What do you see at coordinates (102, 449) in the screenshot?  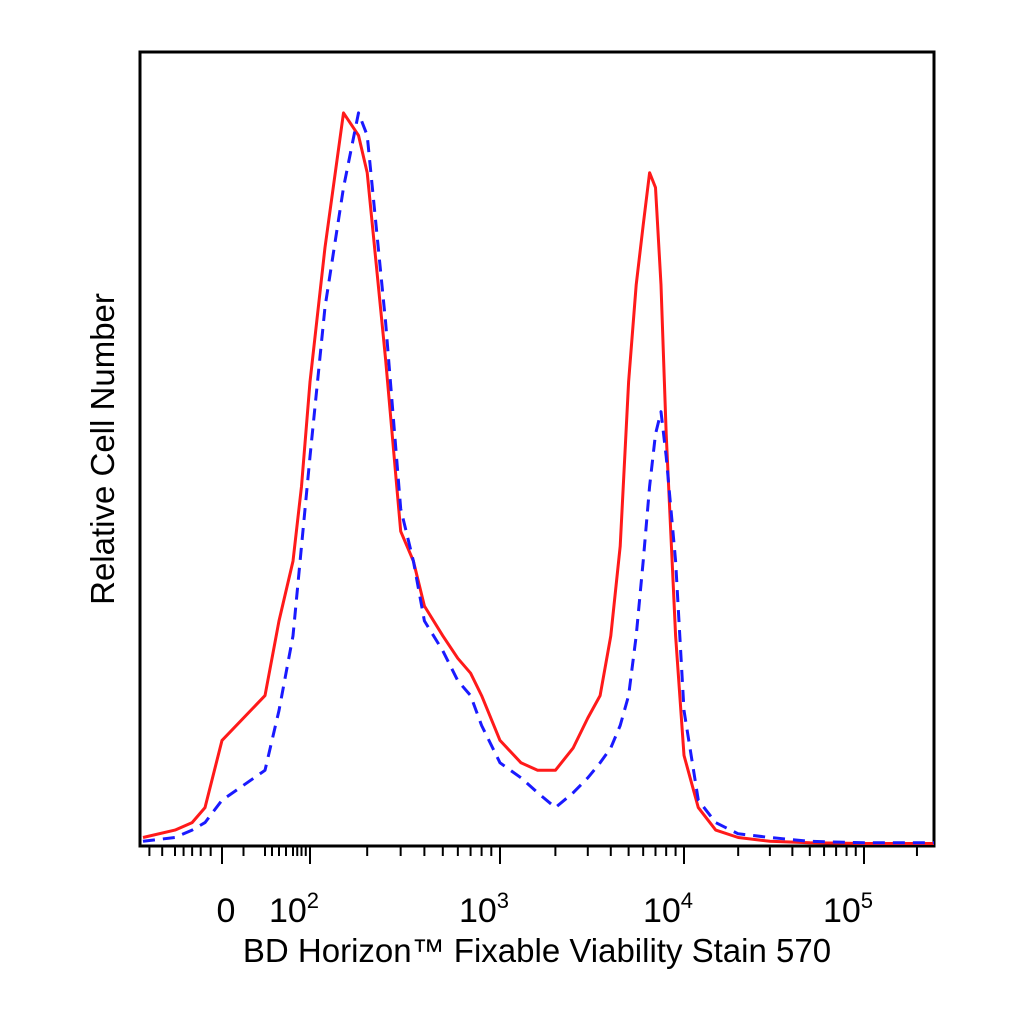 I see `y-axis-title: Relative Cell Number` at bounding box center [102, 449].